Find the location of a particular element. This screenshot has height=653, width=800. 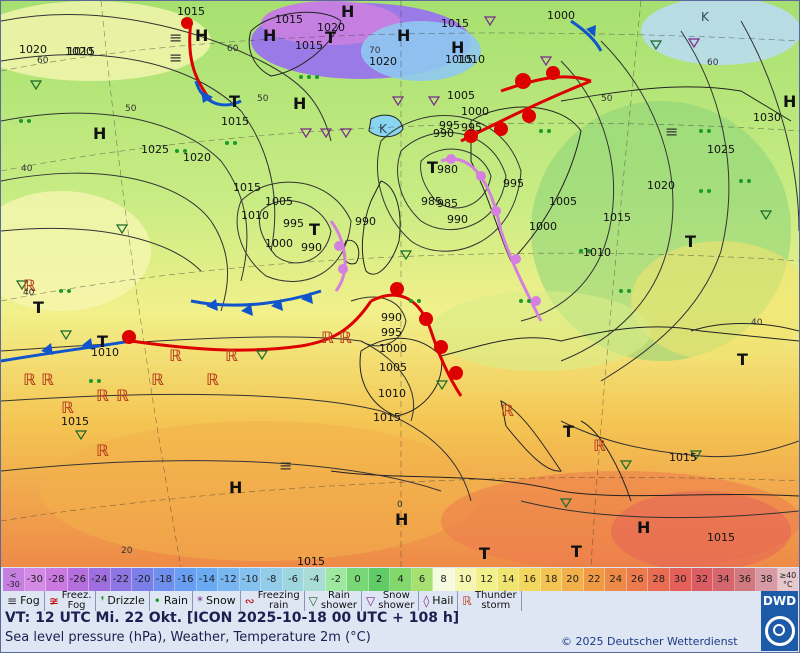

scale-step: 2 is located at coordinates (379, 579).